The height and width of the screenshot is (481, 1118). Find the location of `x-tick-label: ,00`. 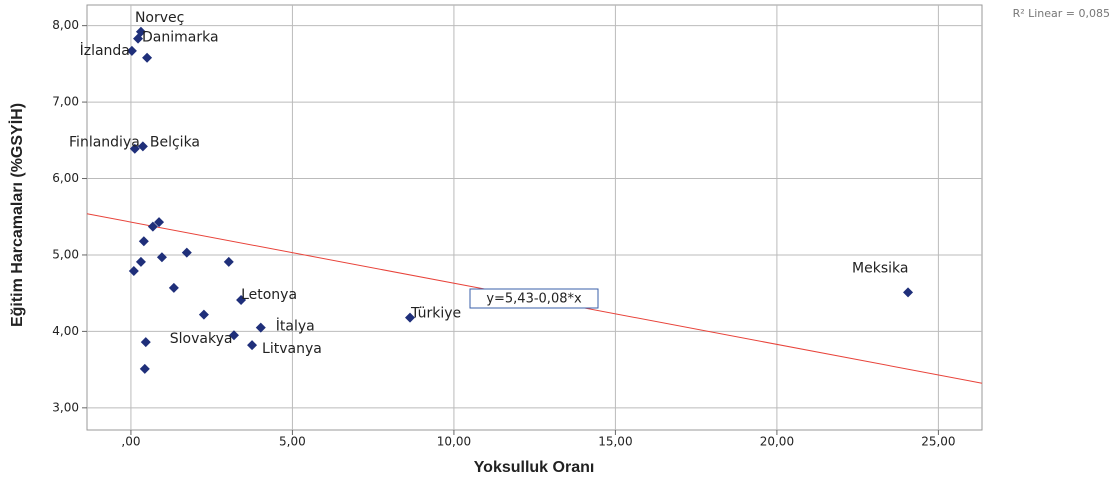

x-tick-label: ,00 is located at coordinates (130, 442).